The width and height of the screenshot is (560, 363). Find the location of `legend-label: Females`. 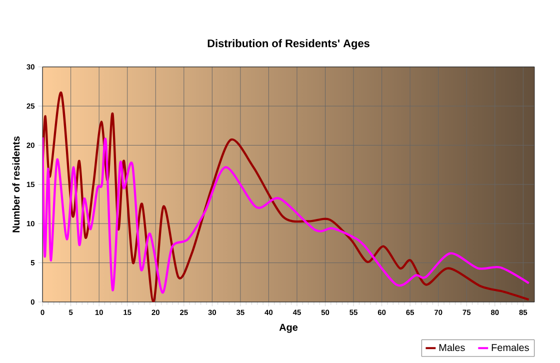

legend-label: Females is located at coordinates (510, 348).